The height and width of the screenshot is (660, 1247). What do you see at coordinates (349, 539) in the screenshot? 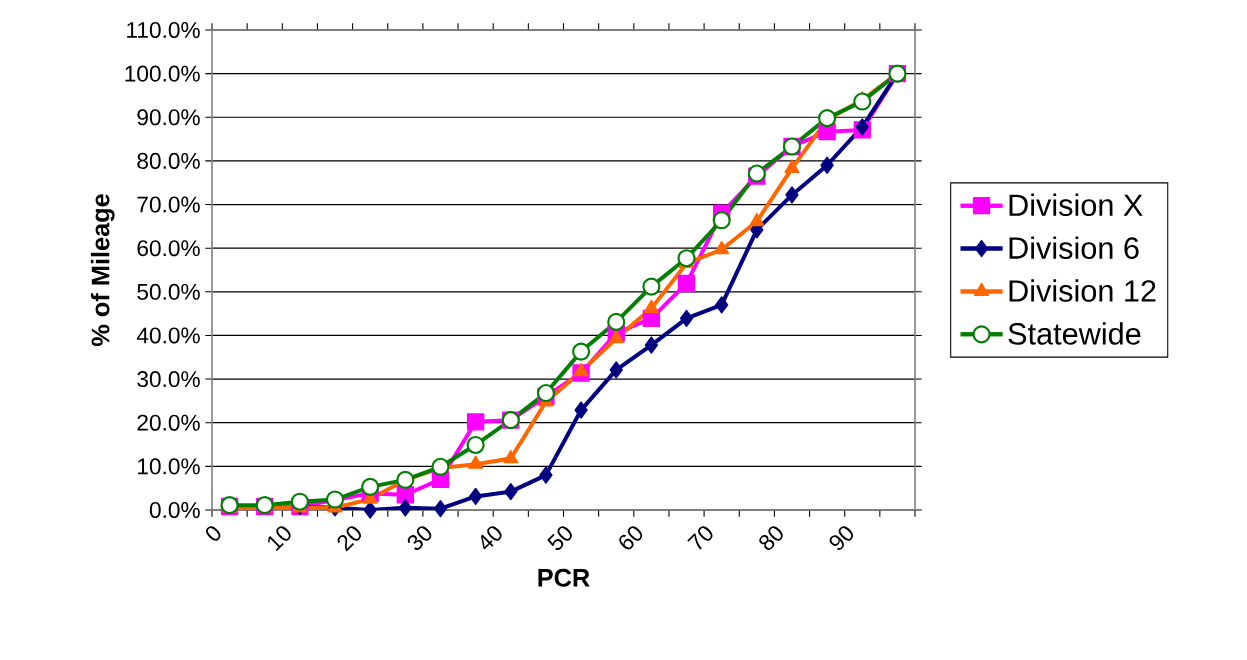
I see `x-tick-label: 20` at bounding box center [349, 539].